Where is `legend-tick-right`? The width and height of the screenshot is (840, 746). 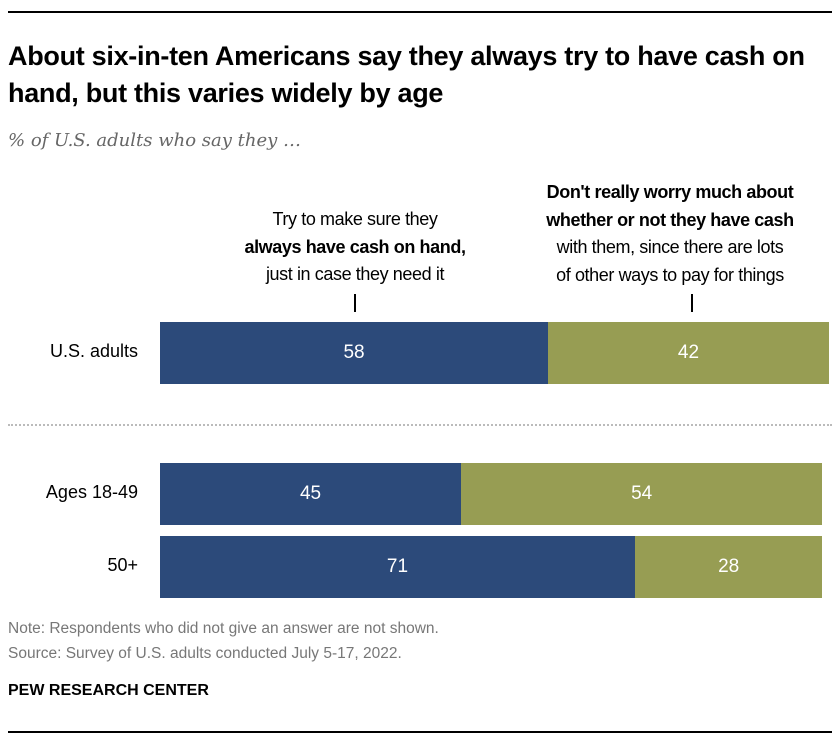
legend-tick-right is located at coordinates (692, 303).